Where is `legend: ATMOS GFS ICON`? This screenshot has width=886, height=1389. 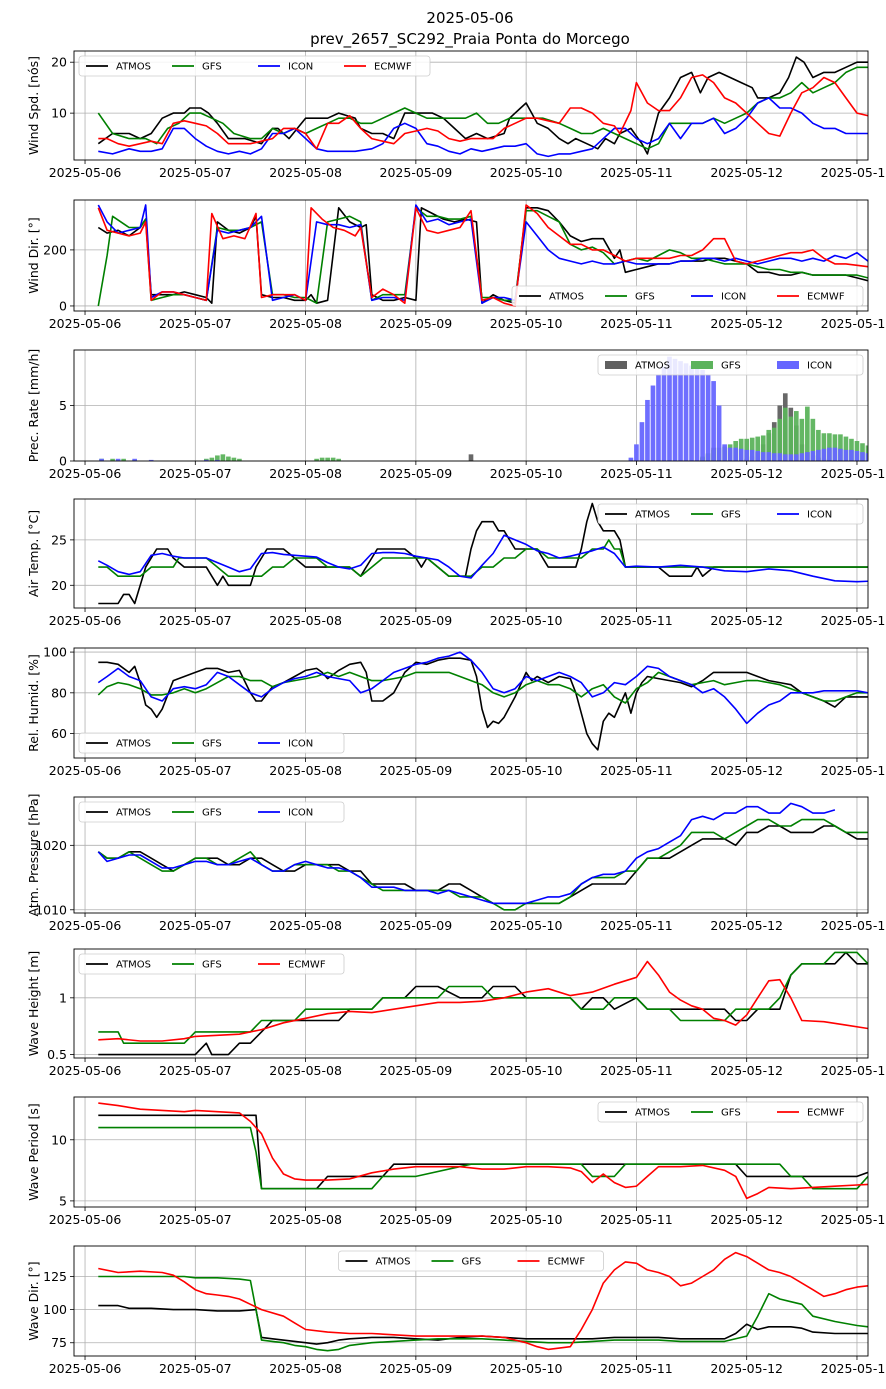
legend: ATMOS GFS ICON is located at coordinates (211, 743).